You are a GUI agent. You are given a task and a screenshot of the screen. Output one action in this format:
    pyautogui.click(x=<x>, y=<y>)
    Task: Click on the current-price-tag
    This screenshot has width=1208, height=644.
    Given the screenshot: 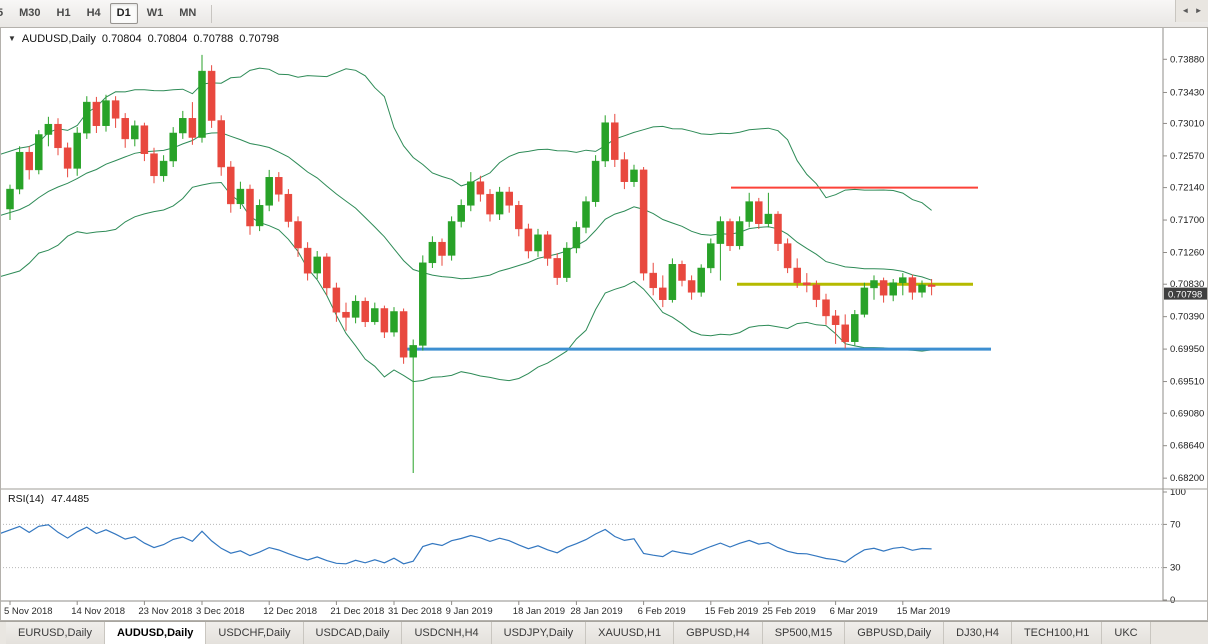 What is the action you would take?
    pyautogui.click(x=1186, y=293)
    